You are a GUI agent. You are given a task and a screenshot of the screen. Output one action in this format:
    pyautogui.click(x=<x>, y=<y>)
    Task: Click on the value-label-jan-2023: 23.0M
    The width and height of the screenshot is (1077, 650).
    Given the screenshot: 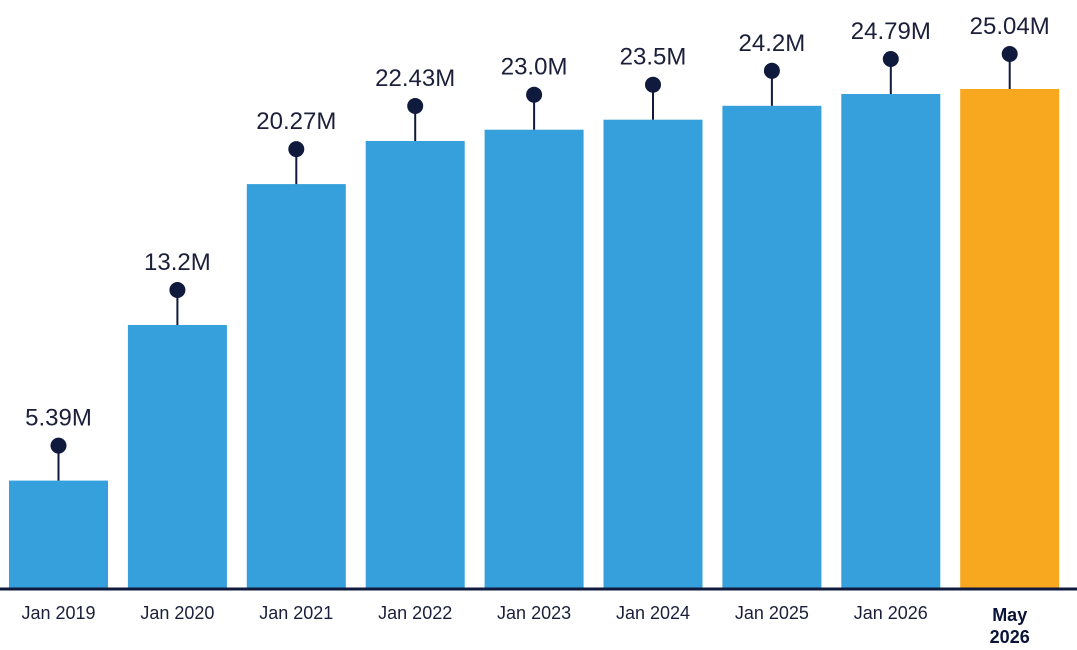 What is the action you would take?
    pyautogui.click(x=534, y=67)
    